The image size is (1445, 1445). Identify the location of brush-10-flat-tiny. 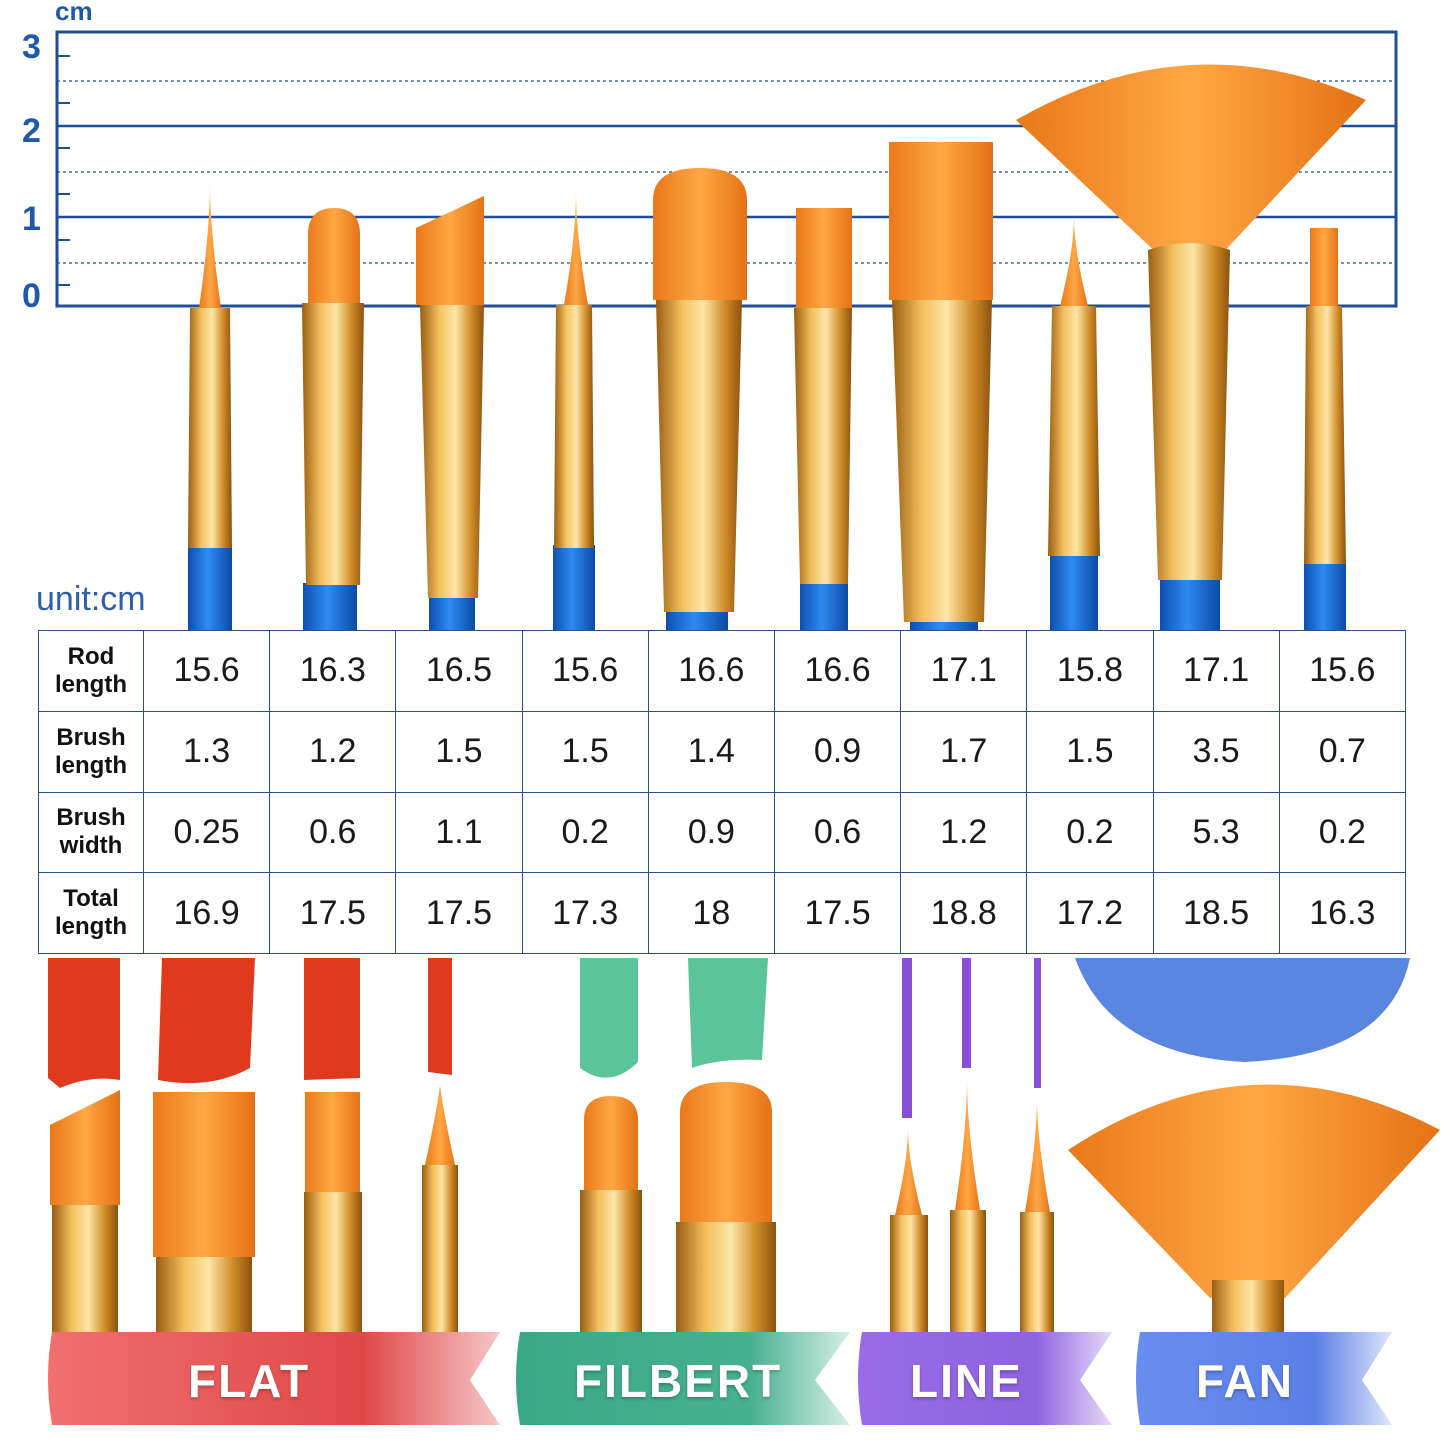
(1325, 429).